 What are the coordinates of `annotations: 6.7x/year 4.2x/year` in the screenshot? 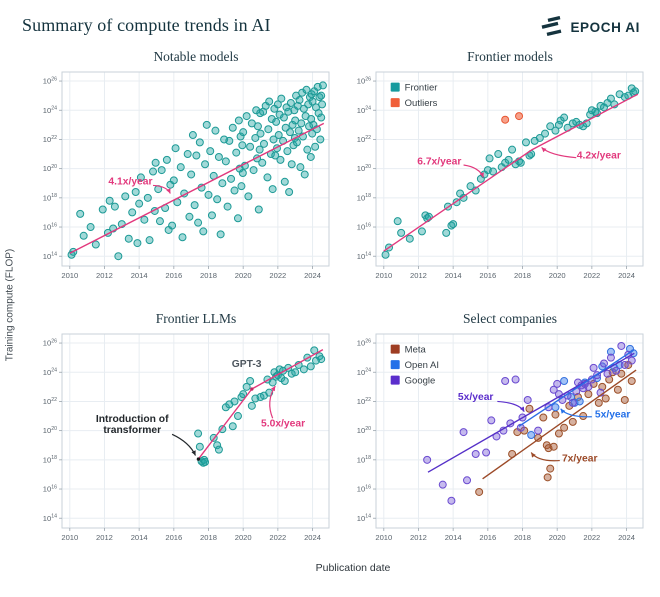 It's located at (519, 162).